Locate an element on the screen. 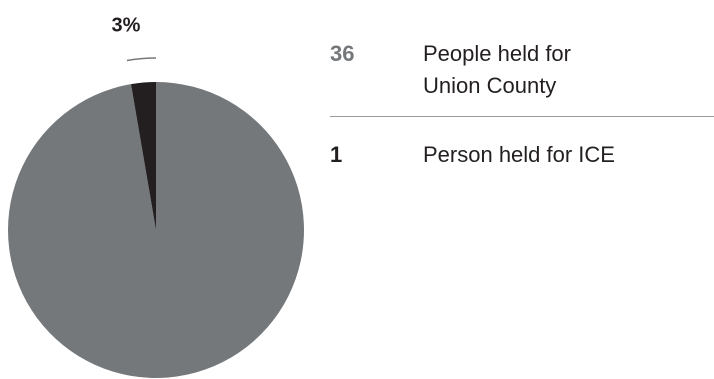 This screenshot has height=379, width=714. legend-value: 36 is located at coordinates (342, 53).